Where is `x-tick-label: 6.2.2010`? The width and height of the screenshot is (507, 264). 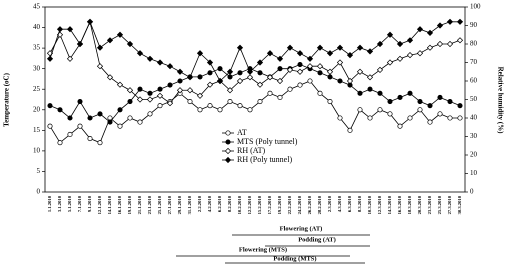
x-tick-label: 6.2.2010 is located at coordinates (219, 203).